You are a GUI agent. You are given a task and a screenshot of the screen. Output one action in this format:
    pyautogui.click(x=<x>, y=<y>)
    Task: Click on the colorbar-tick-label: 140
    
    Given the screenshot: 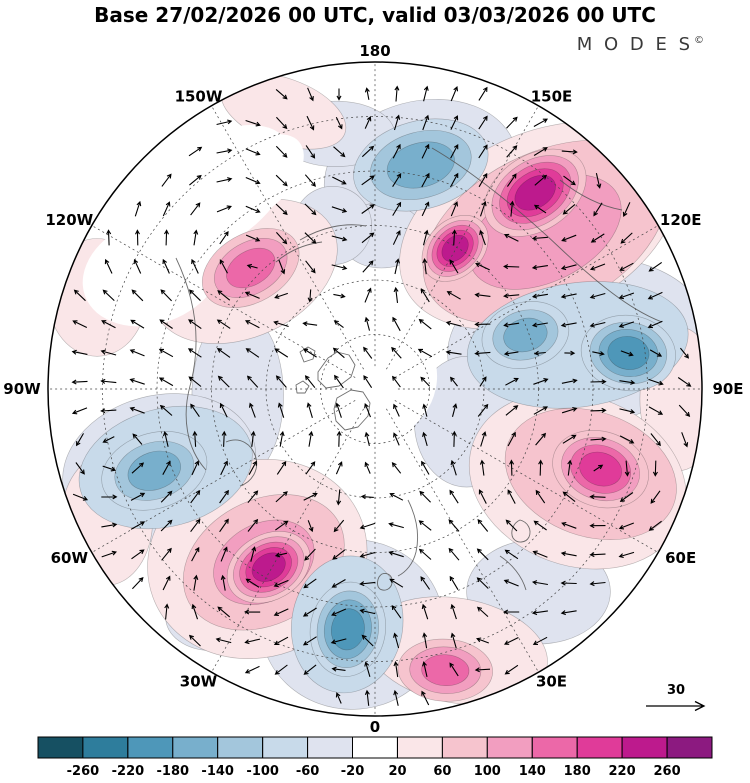 What is the action you would take?
    pyautogui.click(x=532, y=771)
    